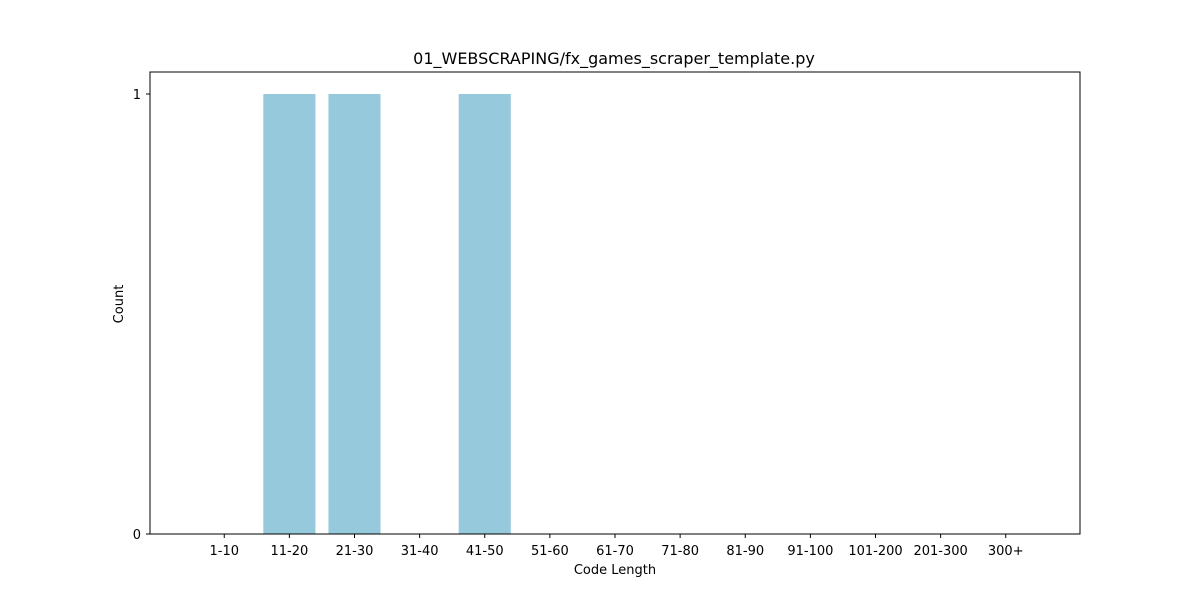  What do you see at coordinates (355, 551) in the screenshot?
I see `x-tick-label: 21-30` at bounding box center [355, 551].